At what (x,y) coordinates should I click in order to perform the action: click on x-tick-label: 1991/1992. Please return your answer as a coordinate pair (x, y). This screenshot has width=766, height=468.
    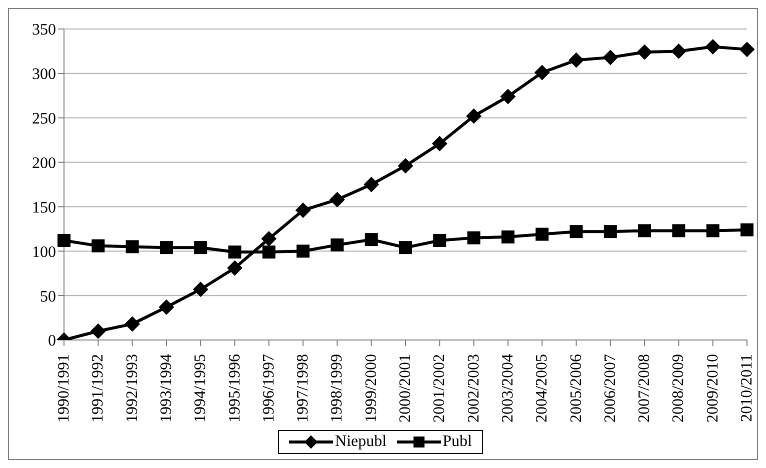
    Looking at the image, I should click on (98, 388).